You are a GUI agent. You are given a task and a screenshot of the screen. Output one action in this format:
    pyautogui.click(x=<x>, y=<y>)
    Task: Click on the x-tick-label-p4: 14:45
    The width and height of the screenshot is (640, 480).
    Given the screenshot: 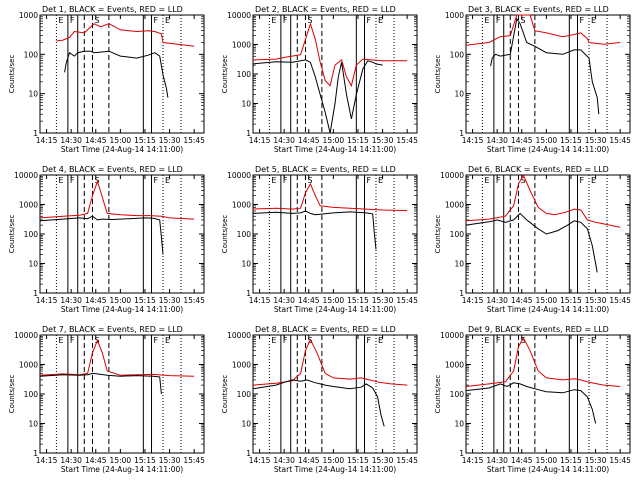 What is the action you would take?
    pyautogui.click(x=96, y=300)
    